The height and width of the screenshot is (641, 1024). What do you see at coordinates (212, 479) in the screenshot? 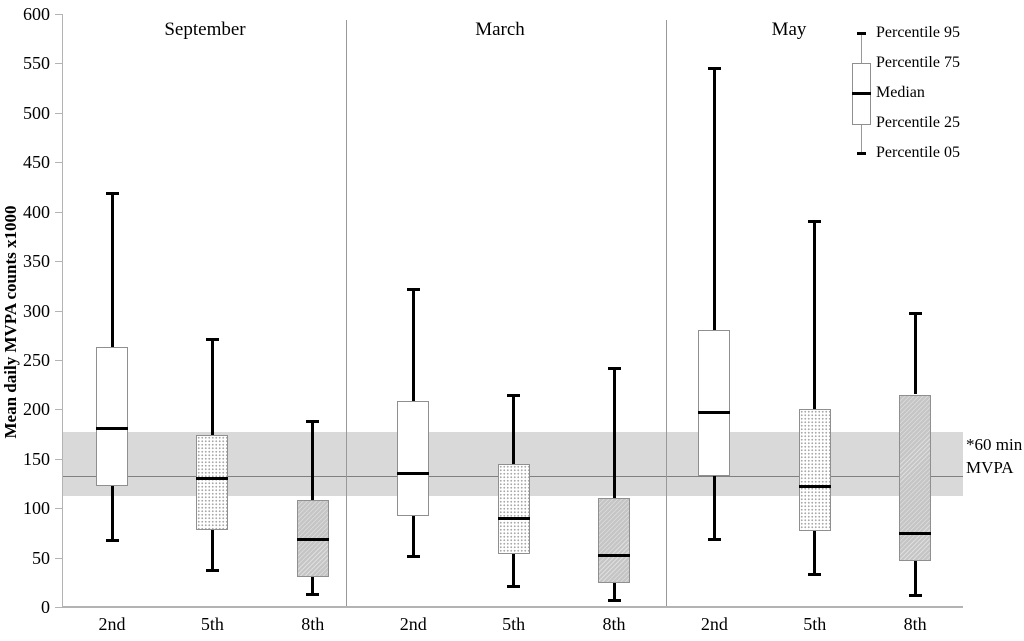
I see `median-september-5th` at bounding box center [212, 479].